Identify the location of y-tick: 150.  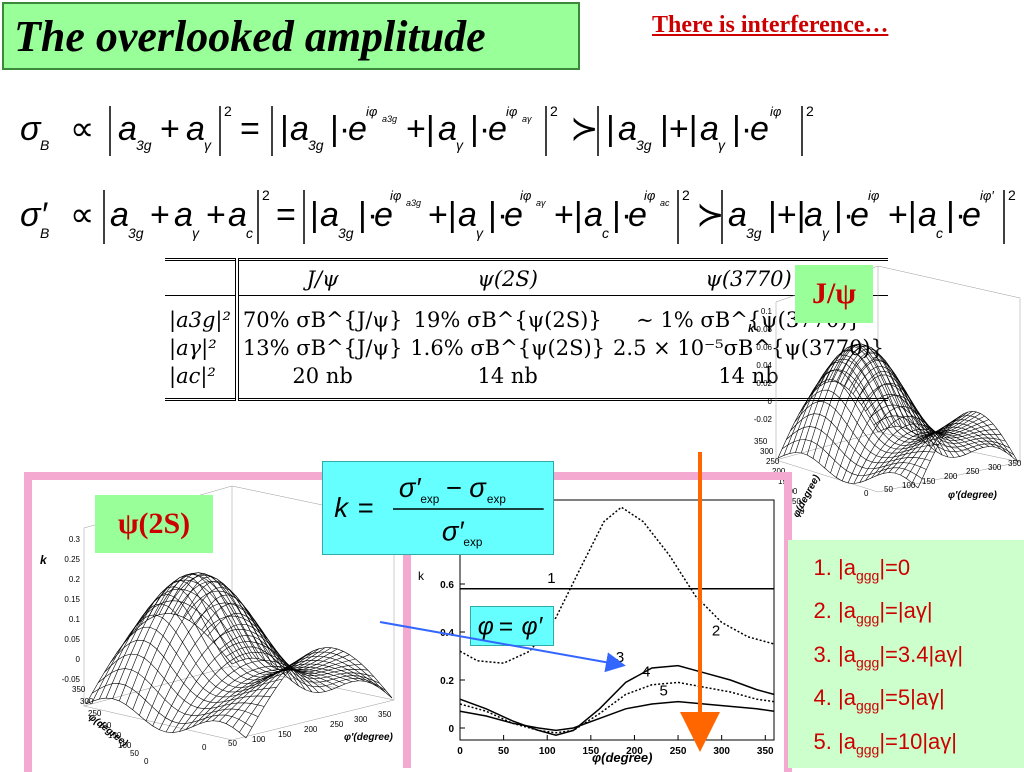
(285, 734).